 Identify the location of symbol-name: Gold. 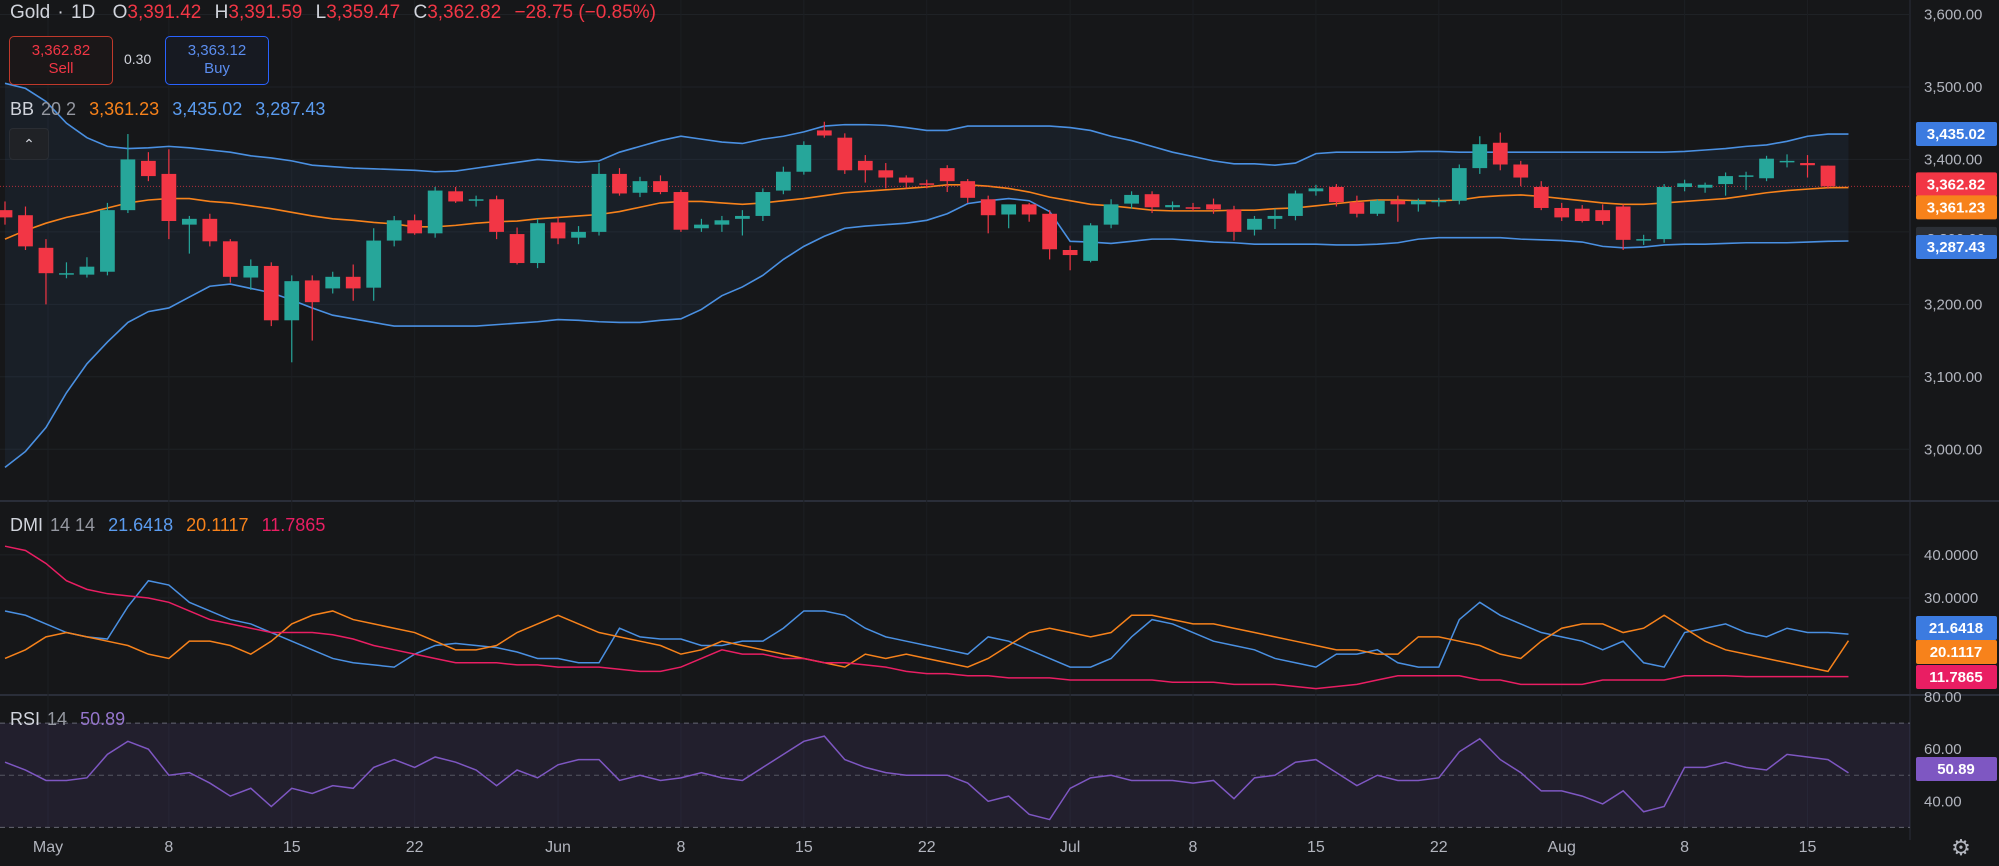
(30, 12).